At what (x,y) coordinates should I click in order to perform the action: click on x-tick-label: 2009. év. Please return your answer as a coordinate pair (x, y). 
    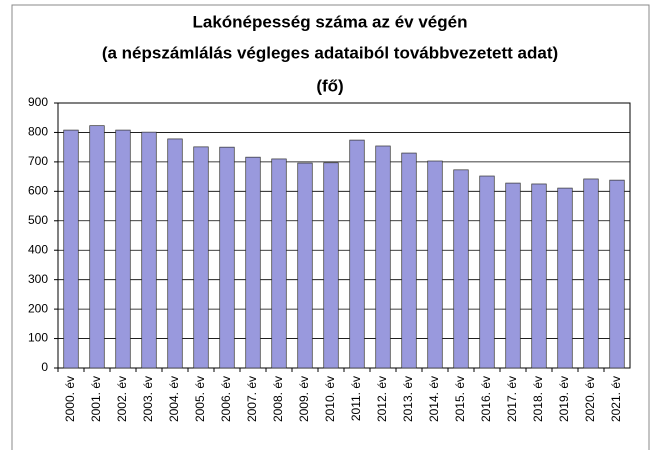
    Looking at the image, I should click on (304, 399).